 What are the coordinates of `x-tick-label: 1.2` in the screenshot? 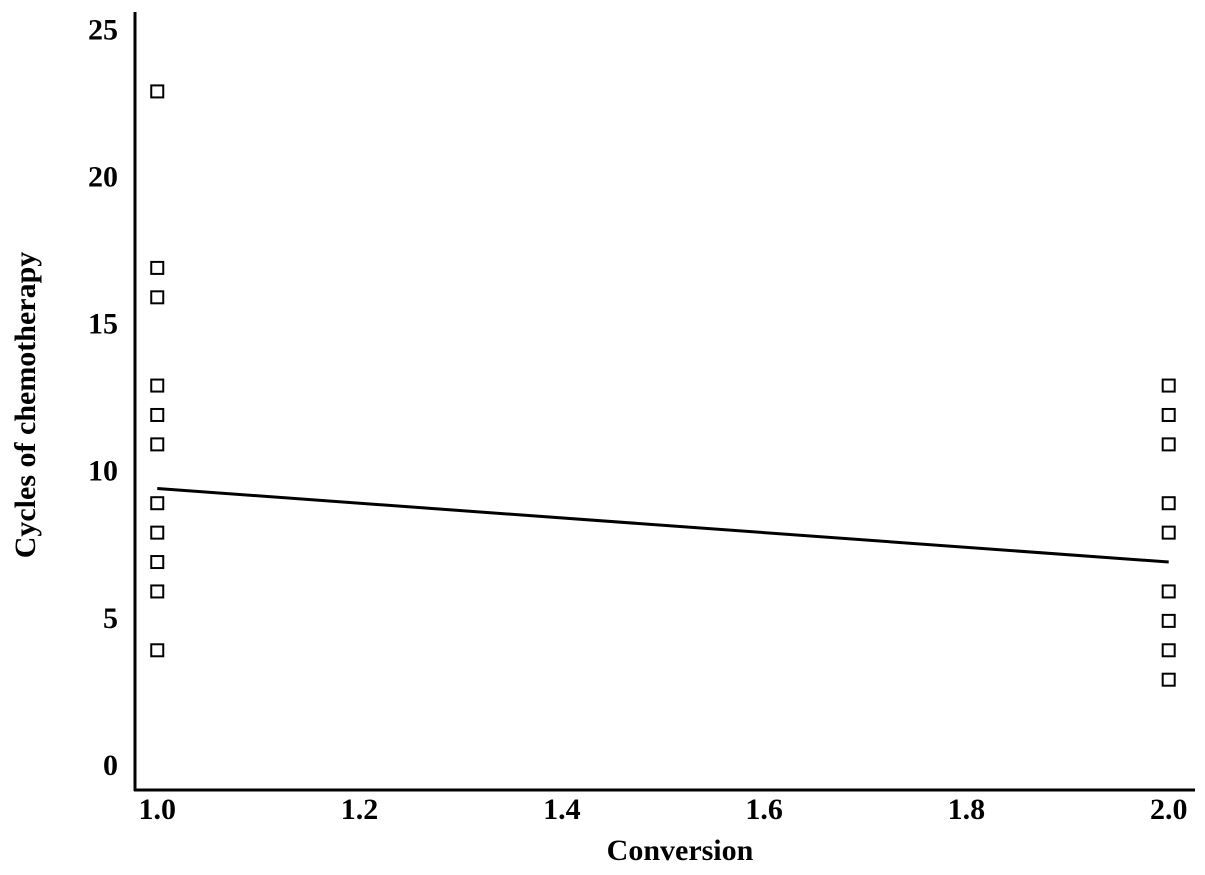 It's located at (360, 809).